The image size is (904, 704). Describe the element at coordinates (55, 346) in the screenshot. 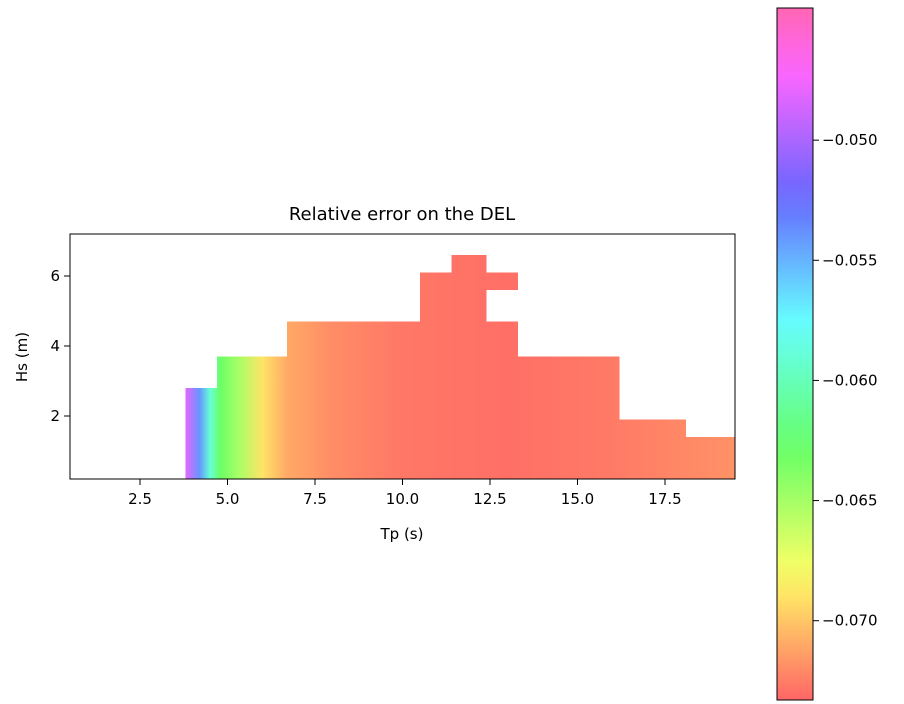

I see `y-tick-label: 4` at that location.